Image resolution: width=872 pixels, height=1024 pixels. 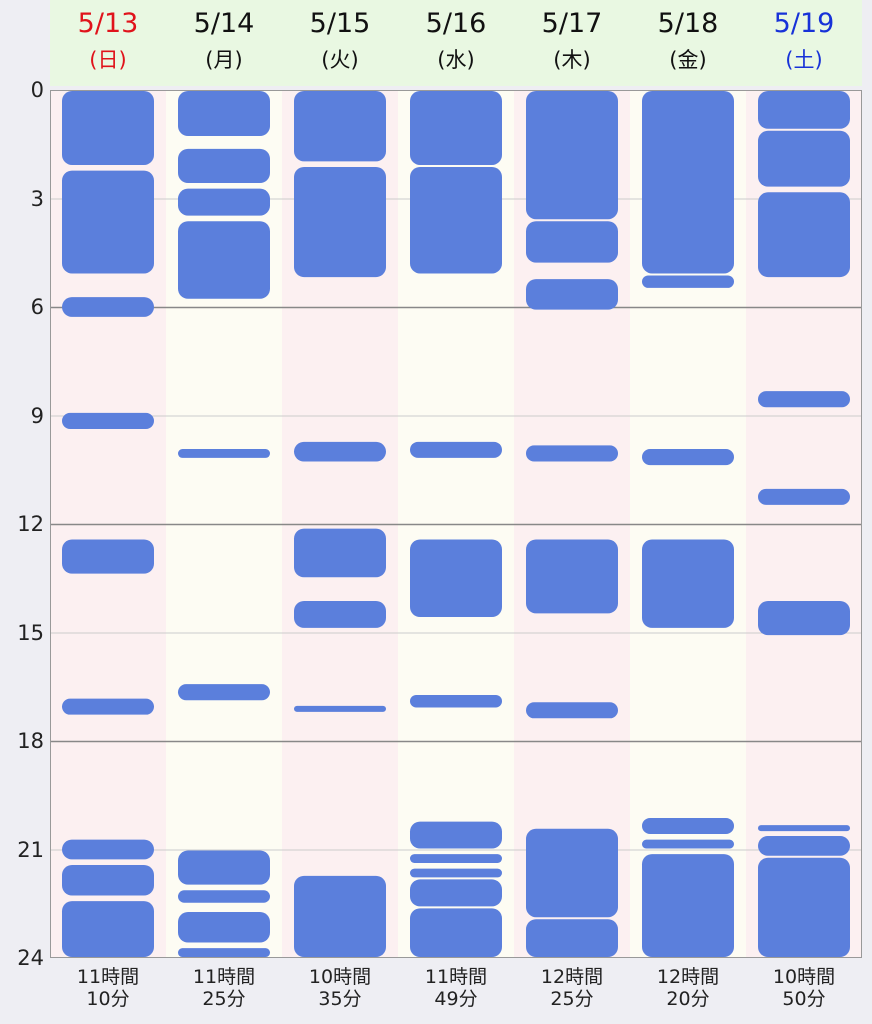 What do you see at coordinates (30, 958) in the screenshot?
I see `y-tick-label: 24` at bounding box center [30, 958].